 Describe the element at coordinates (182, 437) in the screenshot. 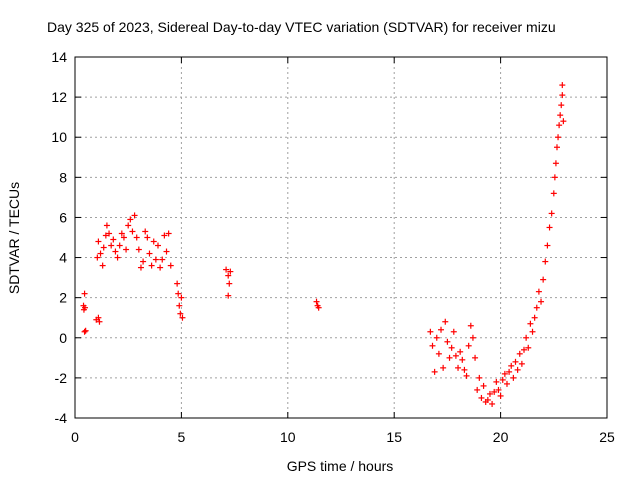

I see `x-tick-label: 5` at that location.